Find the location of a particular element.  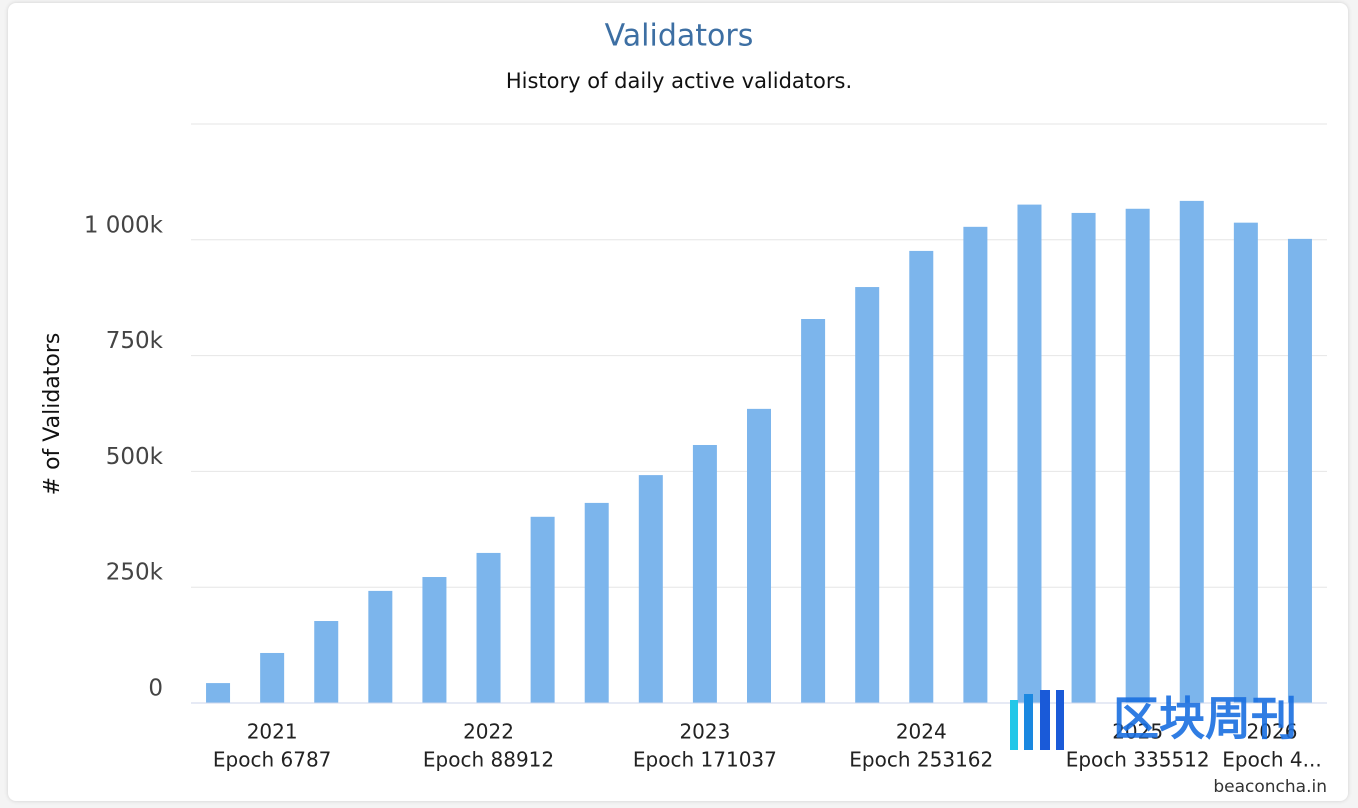

x-tick-sublabel: Epoch 6787 is located at coordinates (272, 760).